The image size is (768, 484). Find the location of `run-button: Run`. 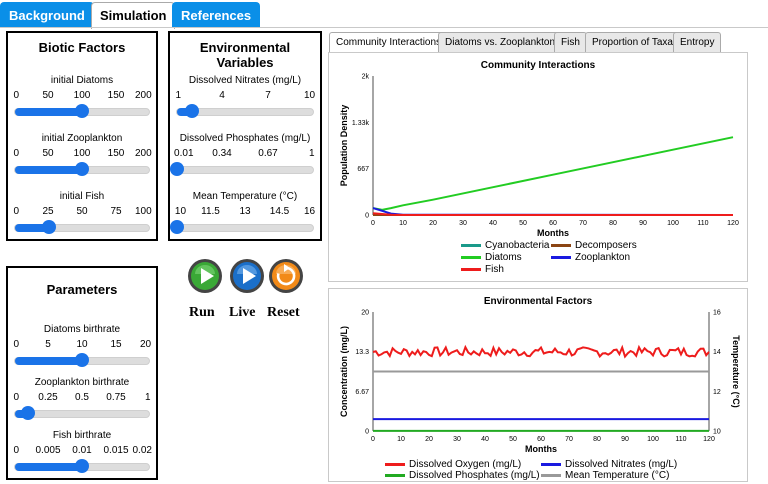

run-button: Run is located at coordinates (202, 312).